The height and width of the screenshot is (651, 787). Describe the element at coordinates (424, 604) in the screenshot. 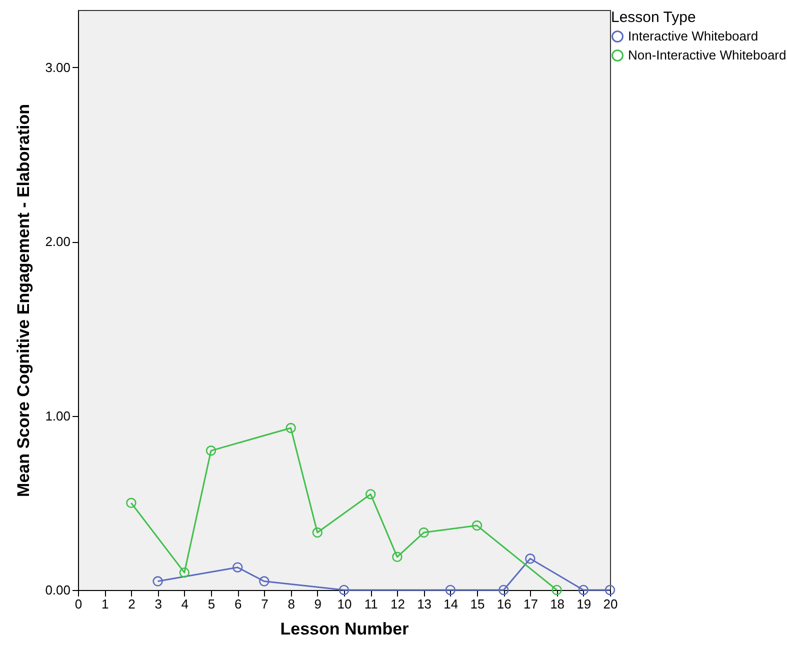

I see `x-tick-label: 13` at that location.